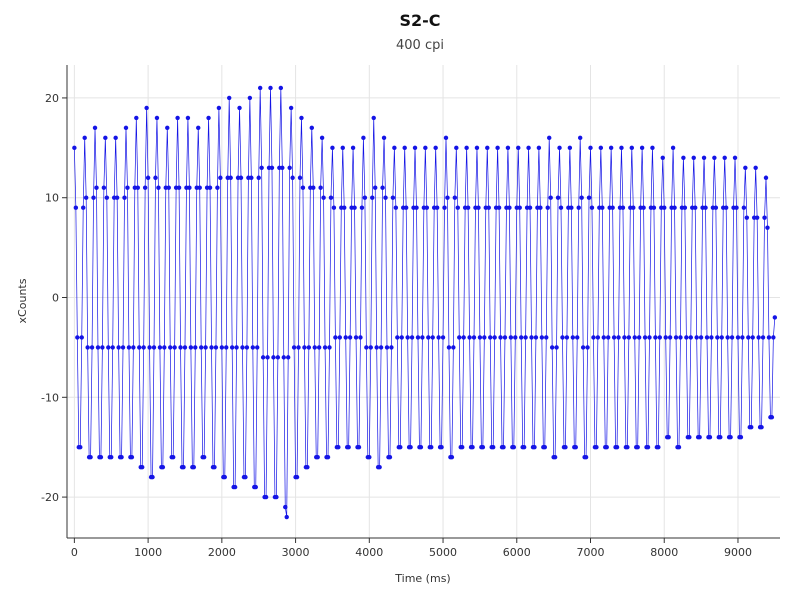  I want to click on x-tick-label: 0, so click(74, 552).